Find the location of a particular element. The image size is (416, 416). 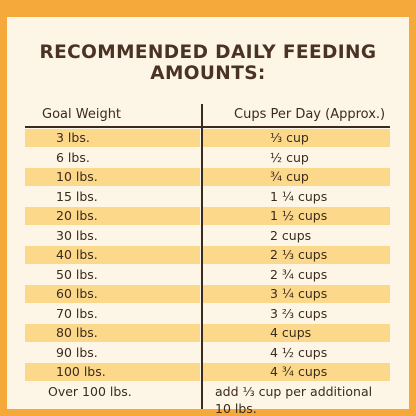

goal-weight-cell: 6 lbs. is located at coordinates (73, 157).